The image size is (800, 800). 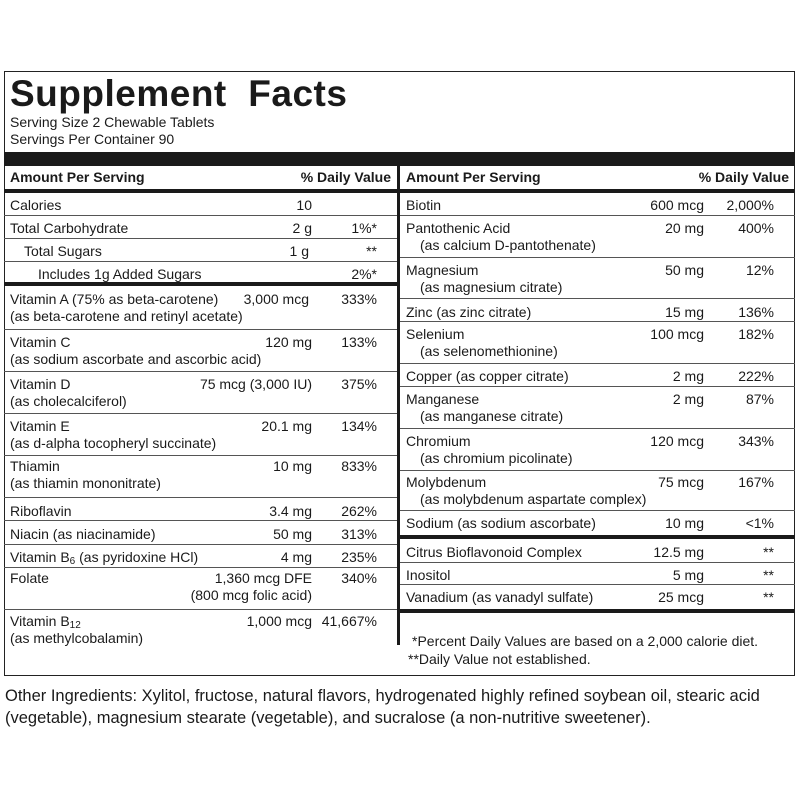 I want to click on nutrient-name: Sodium (as sodium ascorbate), so click(x=501, y=523).